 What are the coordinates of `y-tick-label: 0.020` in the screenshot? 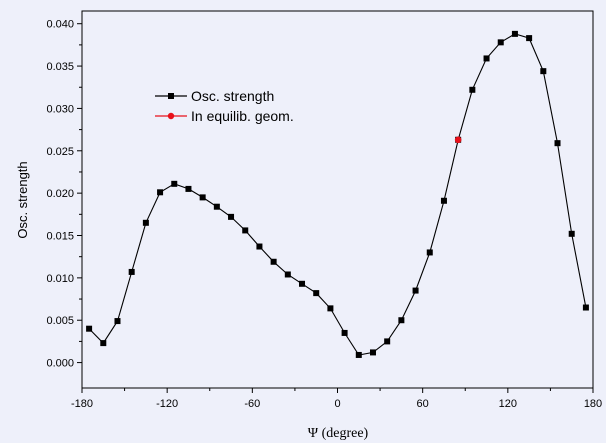 It's located at (60, 194).